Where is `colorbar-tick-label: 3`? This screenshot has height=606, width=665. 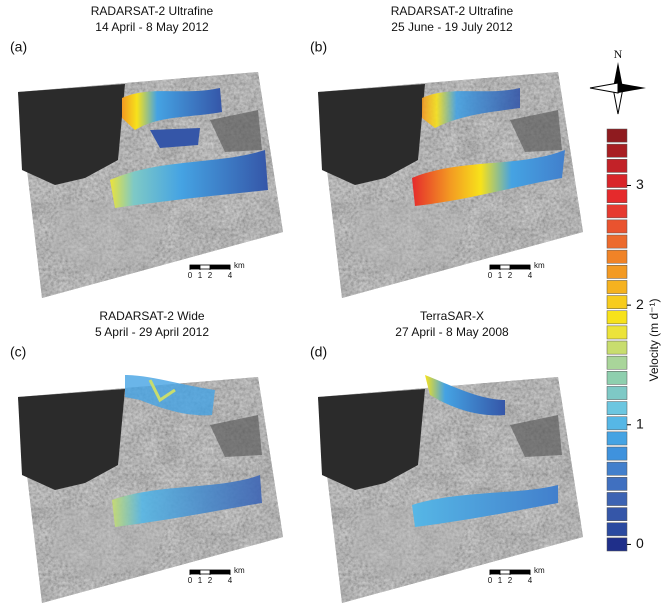
colorbar-tick-label: 3 is located at coordinates (640, 184).